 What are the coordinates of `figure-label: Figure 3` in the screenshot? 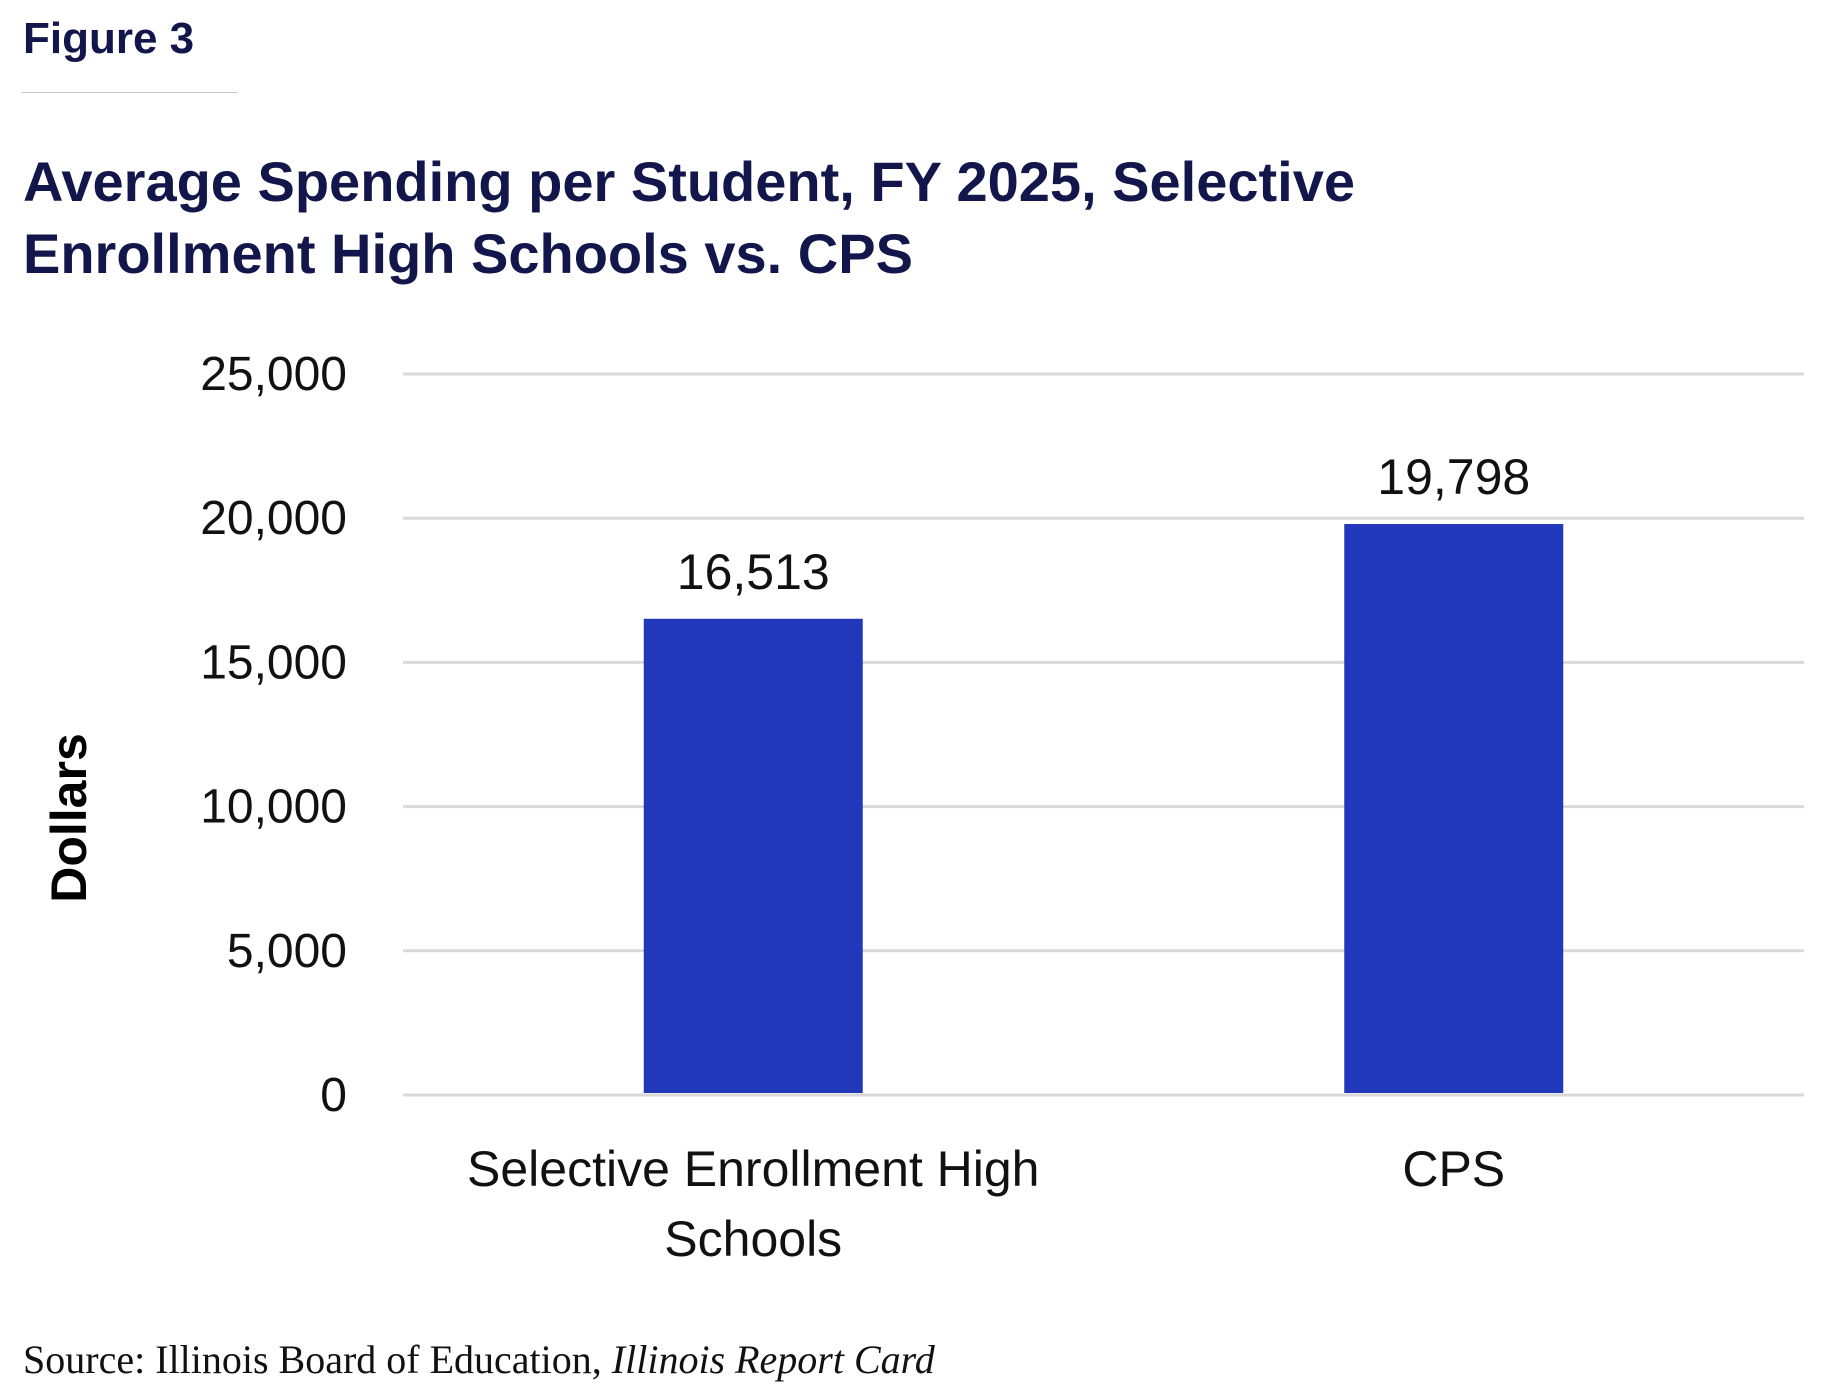 It's located at (109, 38).